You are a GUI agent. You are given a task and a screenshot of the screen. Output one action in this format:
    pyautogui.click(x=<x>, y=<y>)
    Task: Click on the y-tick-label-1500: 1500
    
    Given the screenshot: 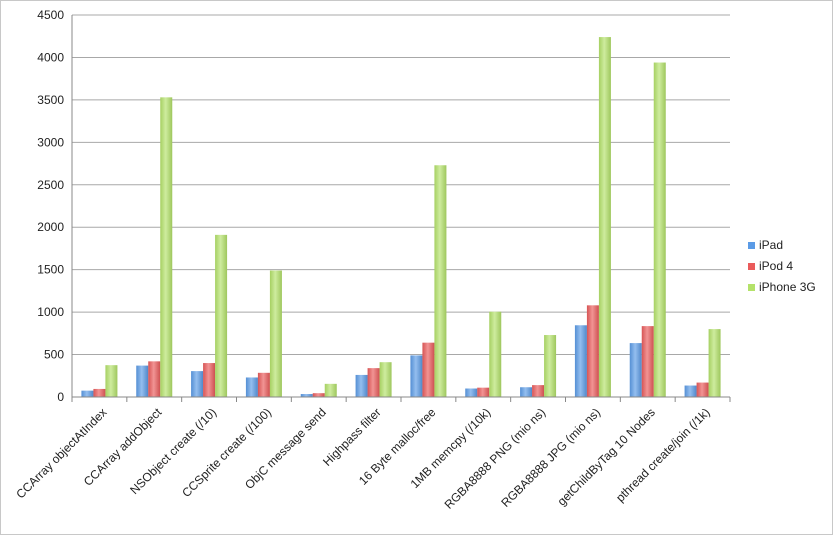 What is the action you would take?
    pyautogui.click(x=50, y=270)
    